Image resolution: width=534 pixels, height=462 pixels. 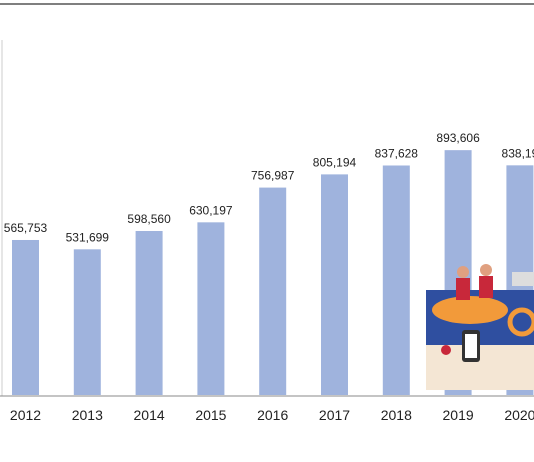 I want to click on boat, so click(x=470, y=310).